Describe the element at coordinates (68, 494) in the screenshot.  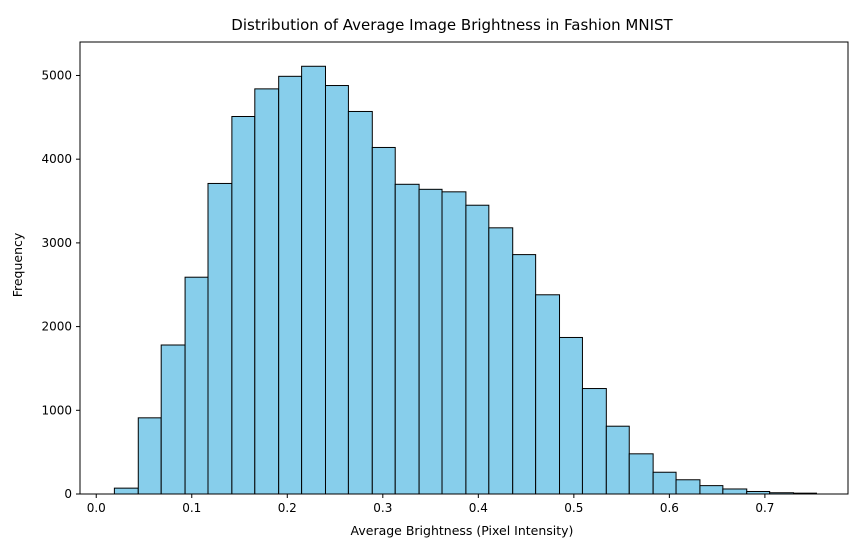
I see `y-tick-label: 0` at that location.